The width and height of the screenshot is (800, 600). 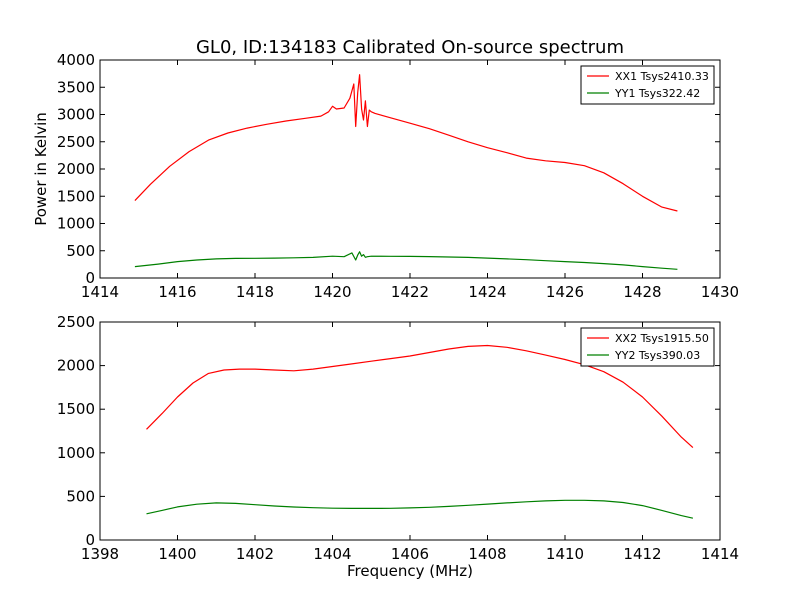 What do you see at coordinates (662, 76) in the screenshot?
I see `legend-label: XX1 Tsys2410.33` at bounding box center [662, 76].